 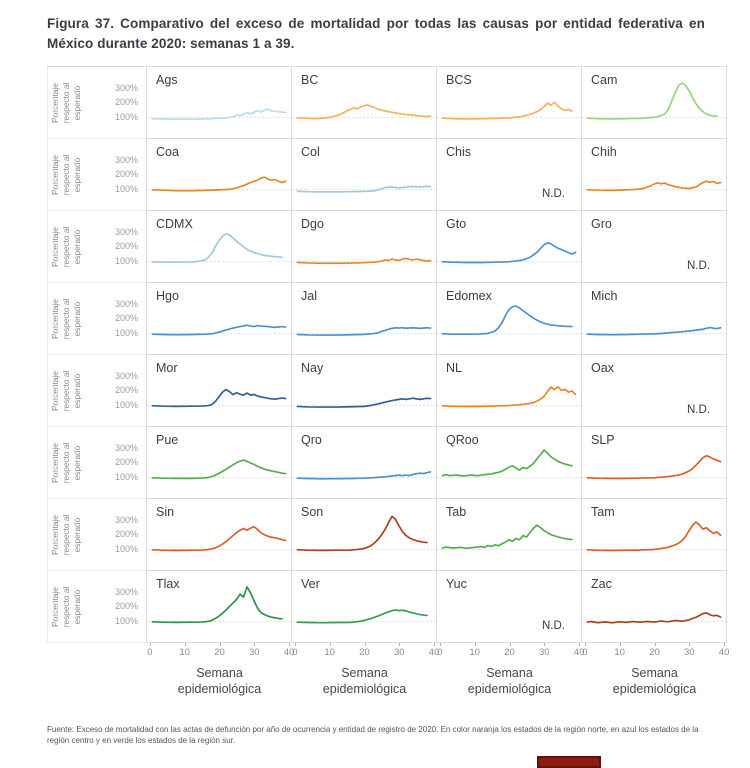 What do you see at coordinates (364, 260) in the screenshot?
I see `line-chart-dgo` at bounding box center [364, 260].